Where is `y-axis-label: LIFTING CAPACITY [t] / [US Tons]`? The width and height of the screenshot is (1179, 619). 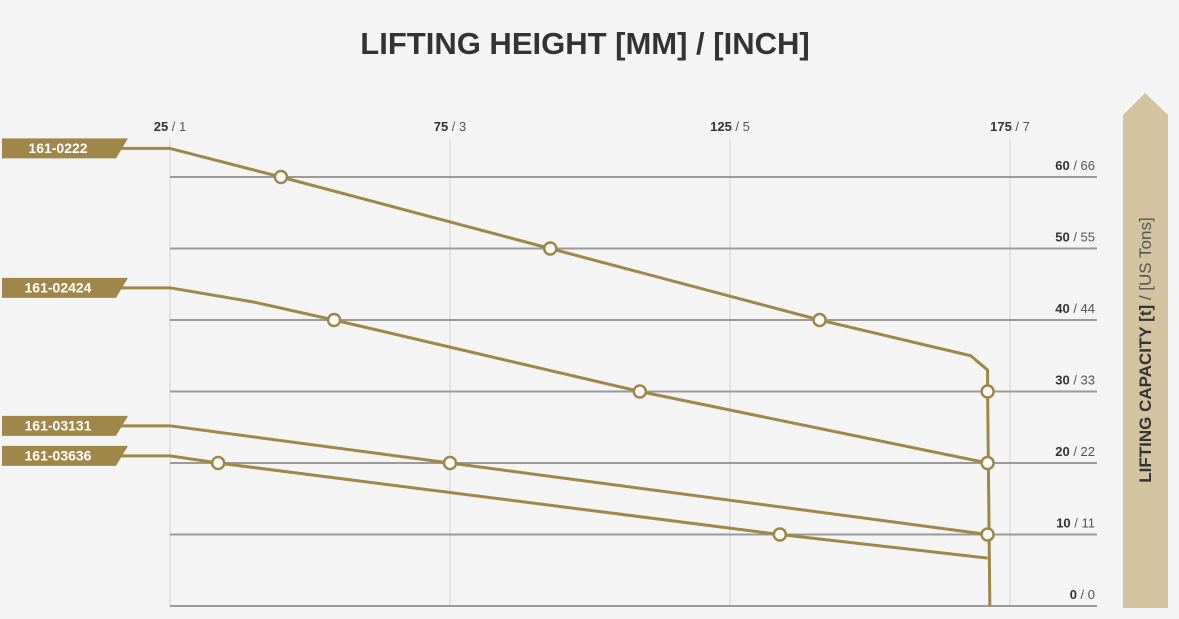
y-axis-label: LIFTING CAPACITY [t] / [US Tons] is located at coordinates (1145, 349).